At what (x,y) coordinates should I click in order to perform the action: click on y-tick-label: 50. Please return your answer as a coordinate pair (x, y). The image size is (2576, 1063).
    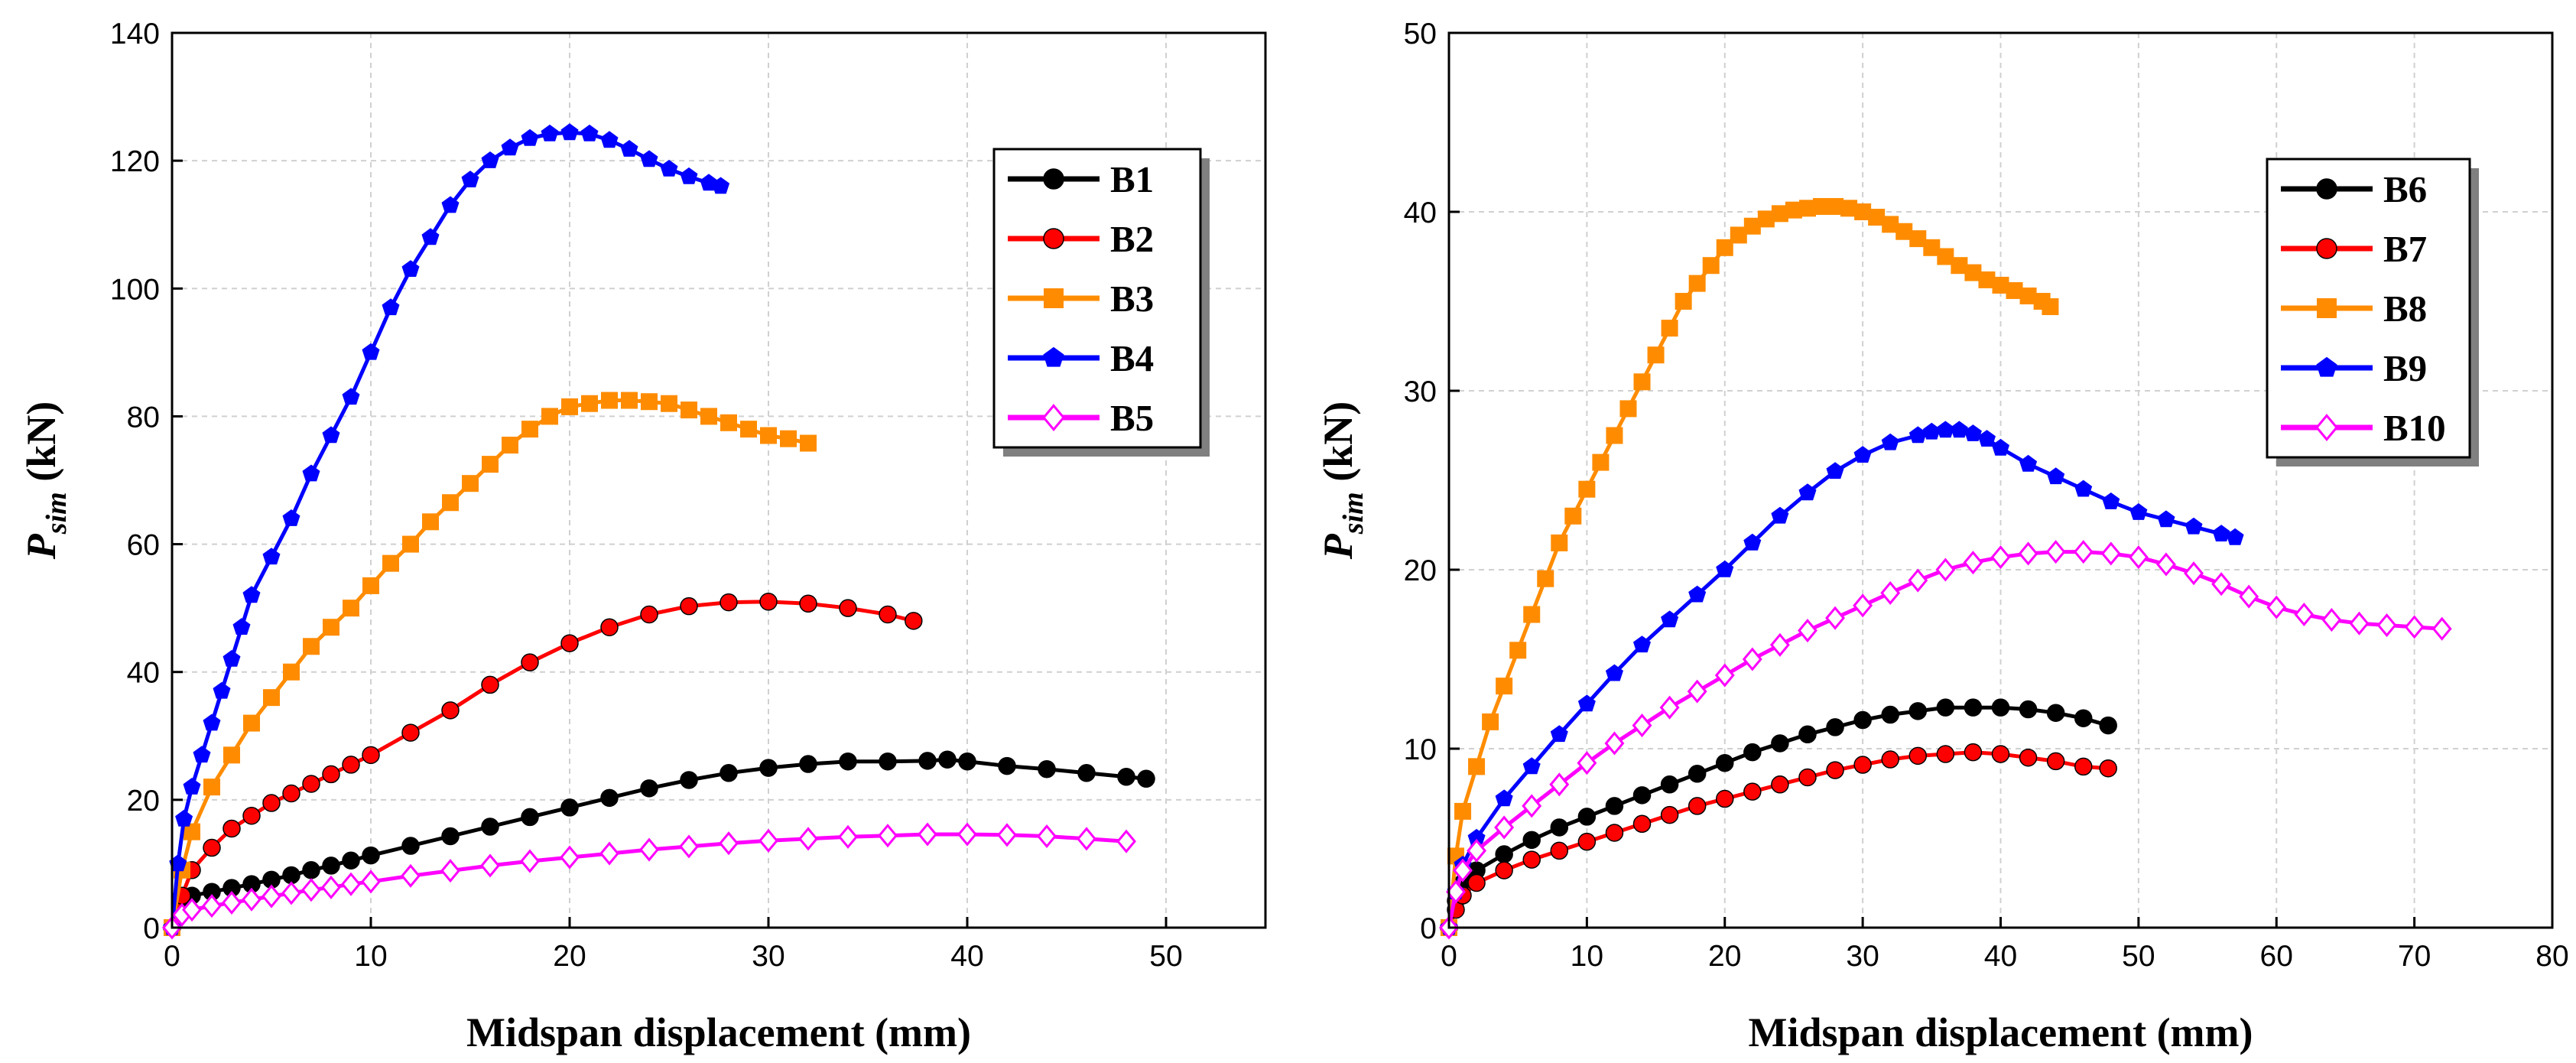
    Looking at the image, I should click on (1420, 34).